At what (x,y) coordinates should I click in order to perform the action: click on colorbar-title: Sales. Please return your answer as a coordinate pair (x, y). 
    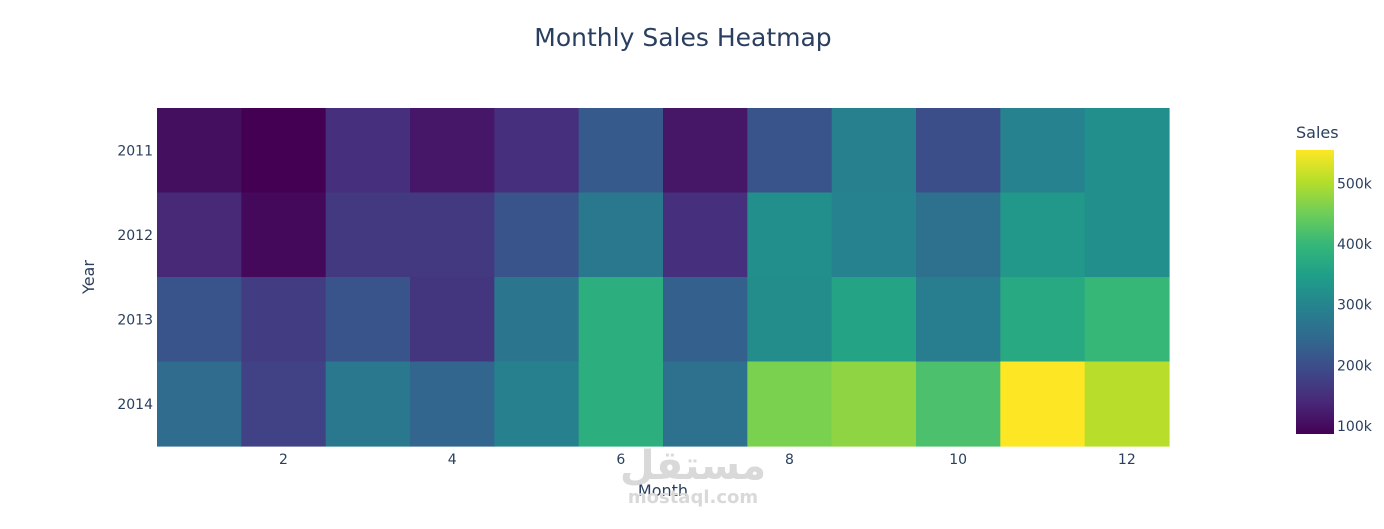
    Looking at the image, I should click on (1317, 132).